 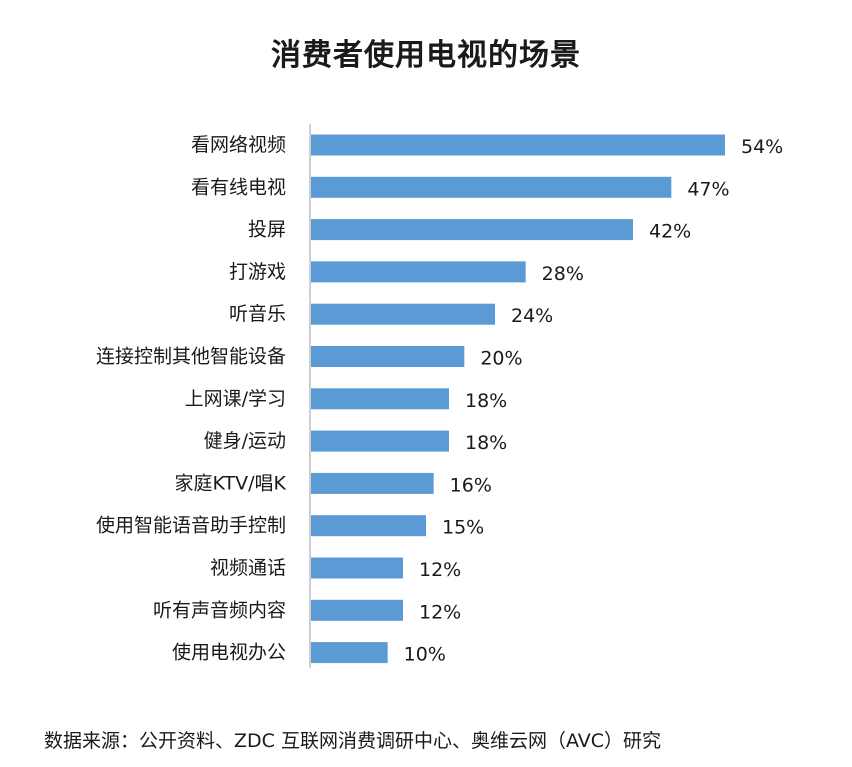 I want to click on value-label: 54%, so click(x=762, y=147).